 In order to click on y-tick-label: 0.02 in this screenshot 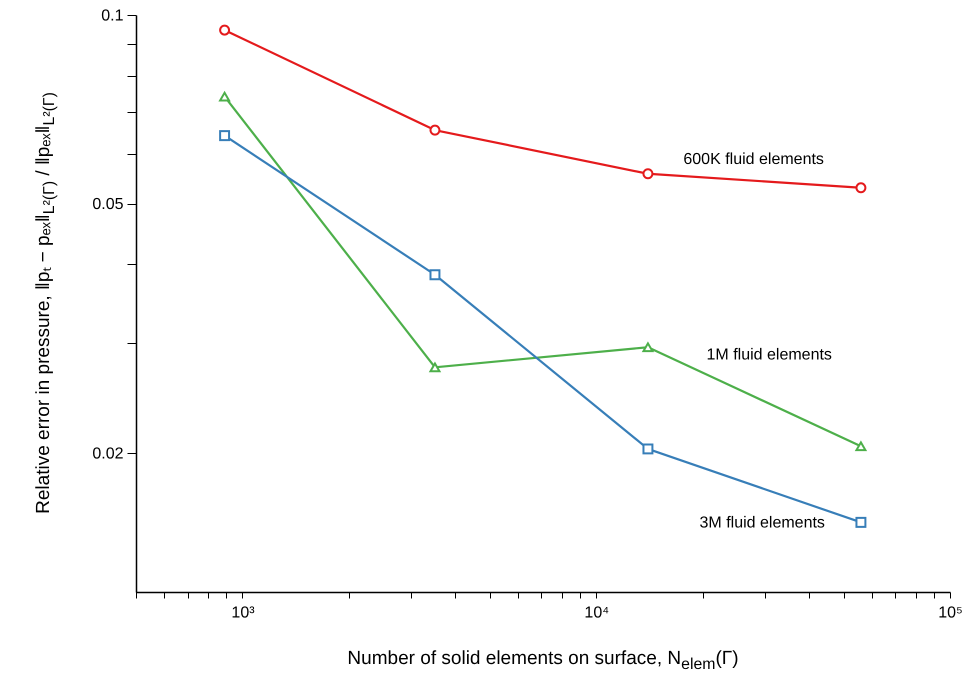, I will do `click(108, 453)`.